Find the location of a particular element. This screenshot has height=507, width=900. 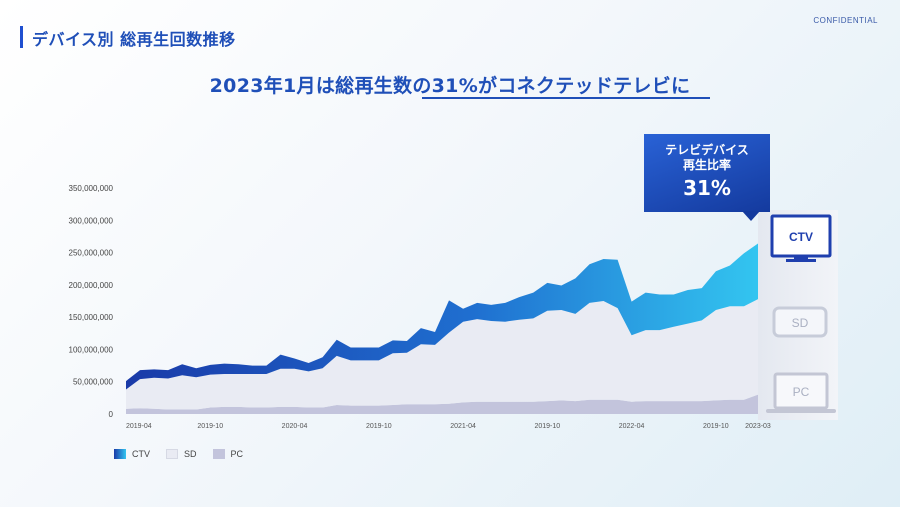

y-tick-label: 100,000,000 is located at coordinates (91, 349).